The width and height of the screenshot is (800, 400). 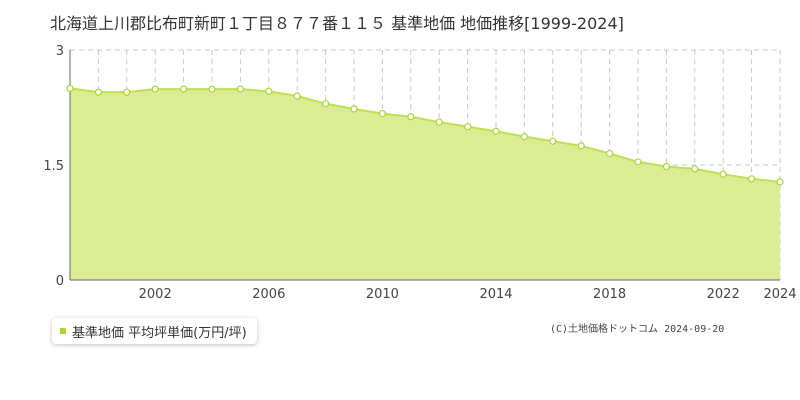 I want to click on x-tick-label: 2002, so click(x=155, y=294).